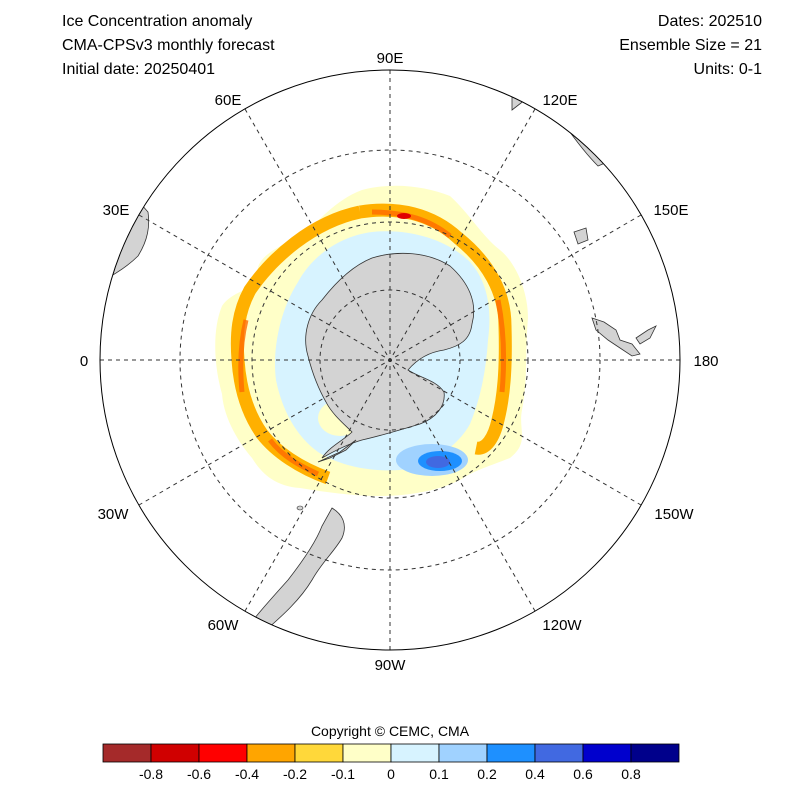 This screenshot has width=800, height=800. Describe the element at coordinates (228, 100) in the screenshot. I see `lon-label-60e: 60E` at that location.